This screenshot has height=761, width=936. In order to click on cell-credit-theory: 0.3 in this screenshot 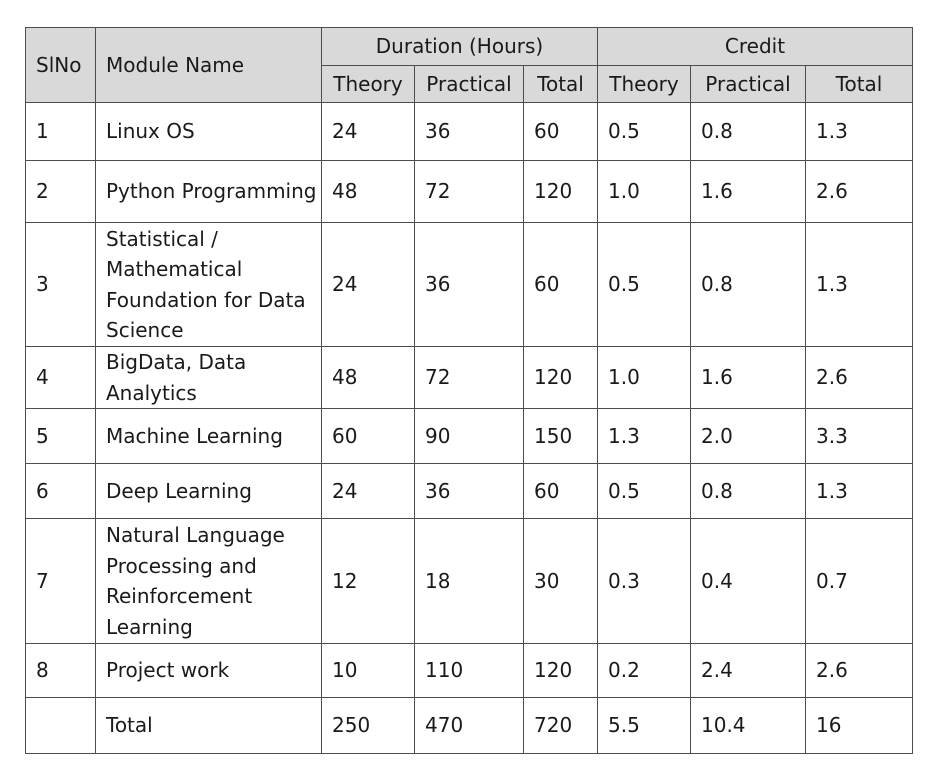, I will do `click(644, 581)`.